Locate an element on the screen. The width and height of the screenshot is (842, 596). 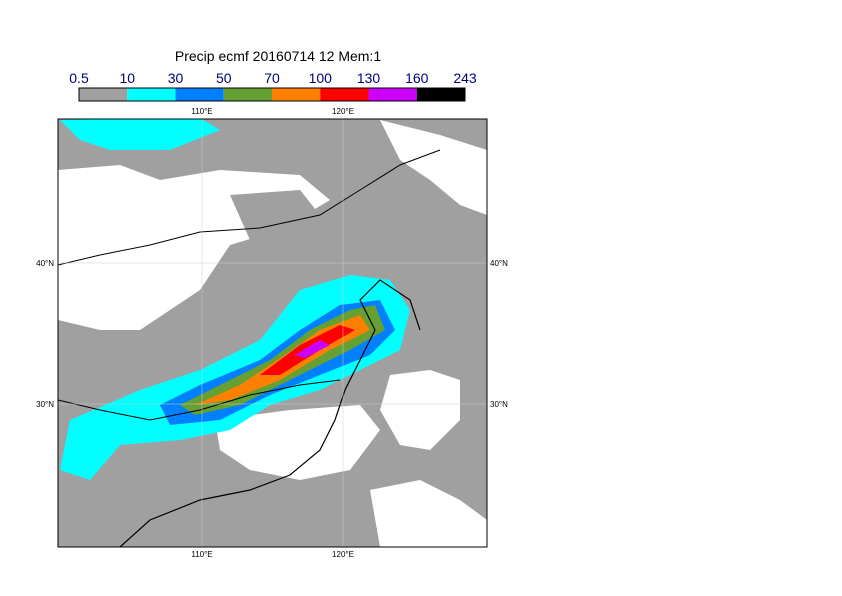
colorbar-label: 100 is located at coordinates (321, 78).